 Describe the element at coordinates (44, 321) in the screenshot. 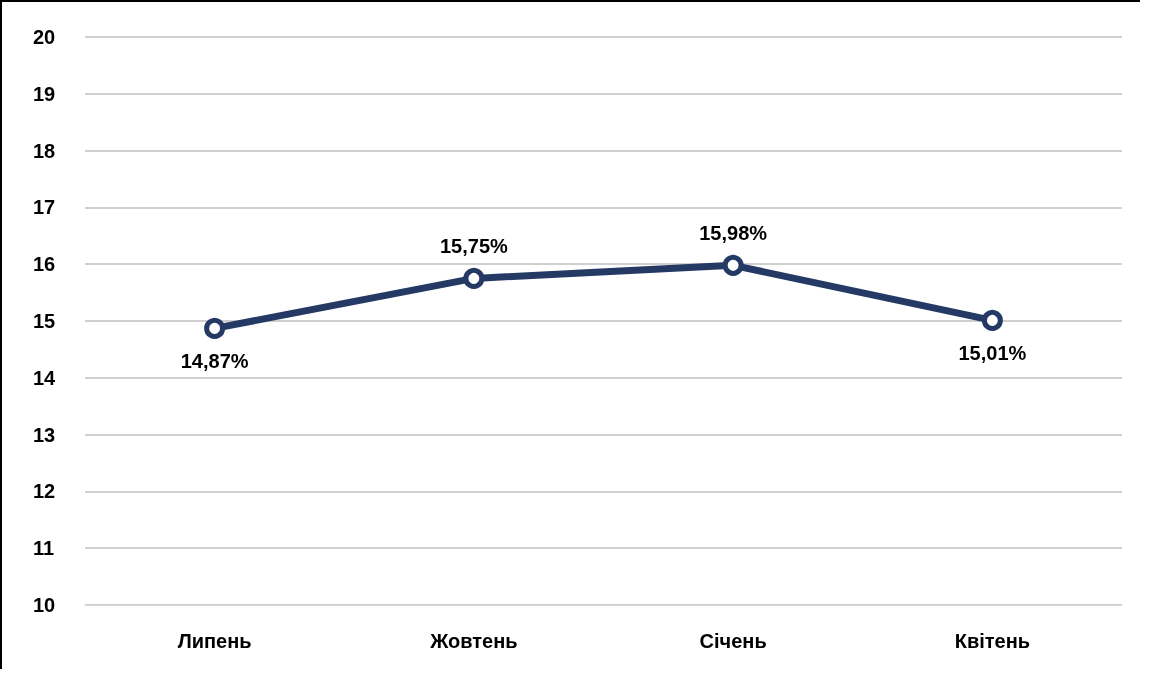

I see `y-tick-label: 15` at that location.